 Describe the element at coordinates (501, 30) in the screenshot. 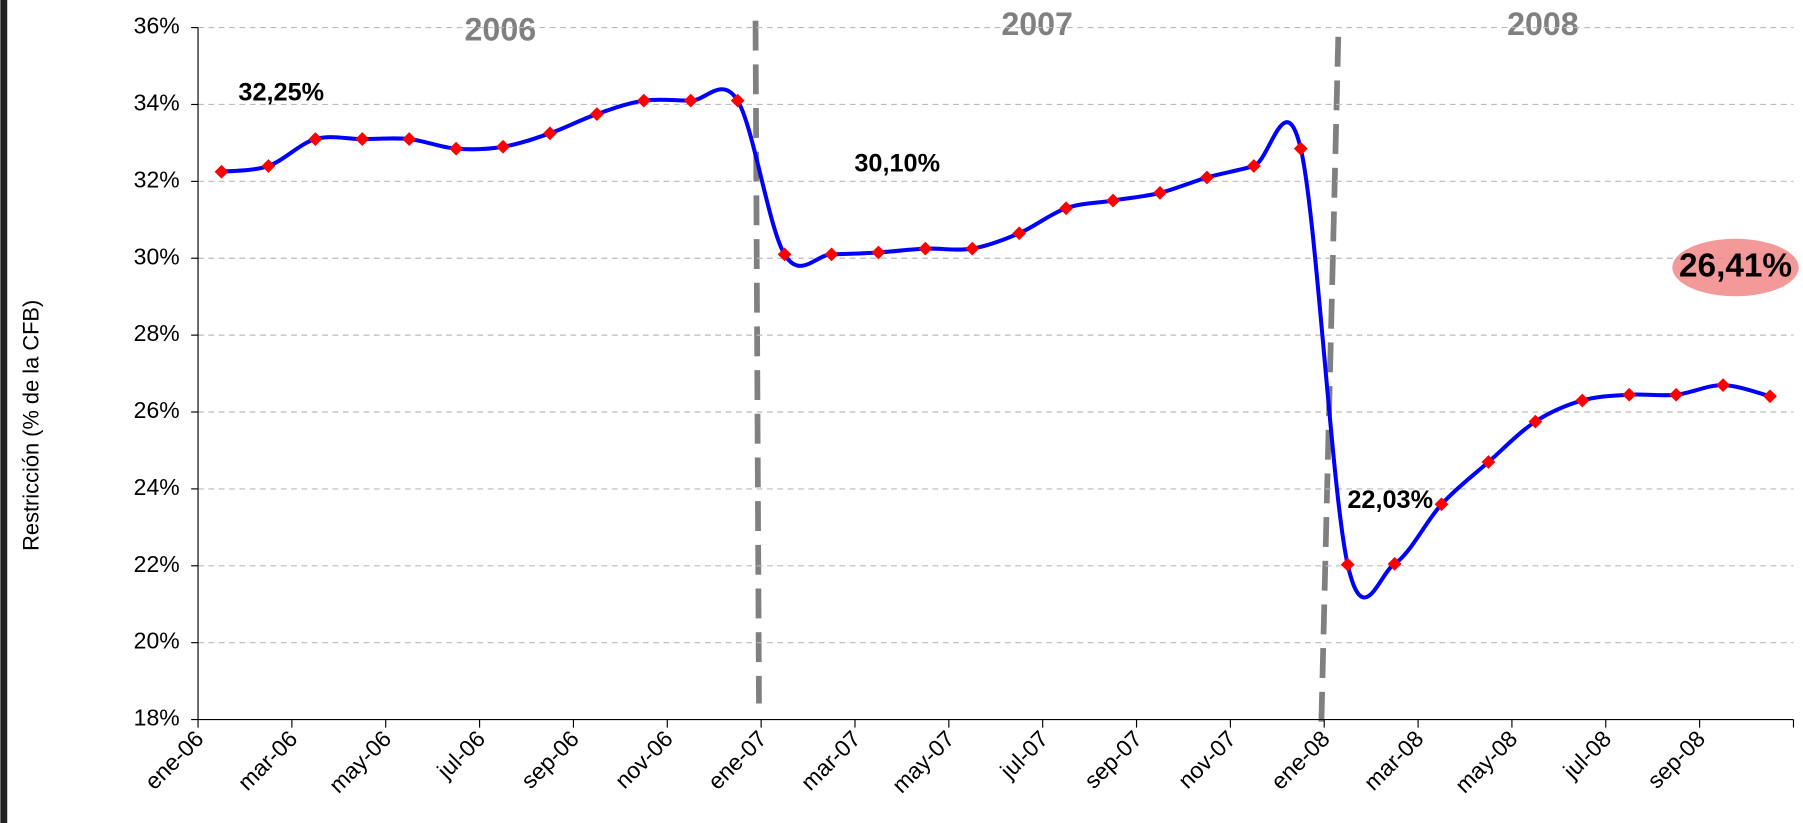

I see `year-label: 2006` at that location.